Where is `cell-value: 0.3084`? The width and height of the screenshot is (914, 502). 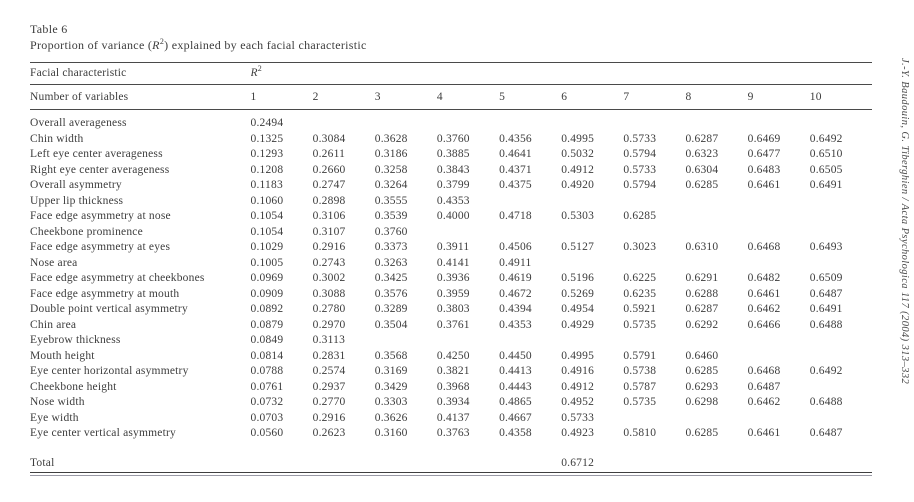 cell-value: 0.3084 is located at coordinates (329, 138).